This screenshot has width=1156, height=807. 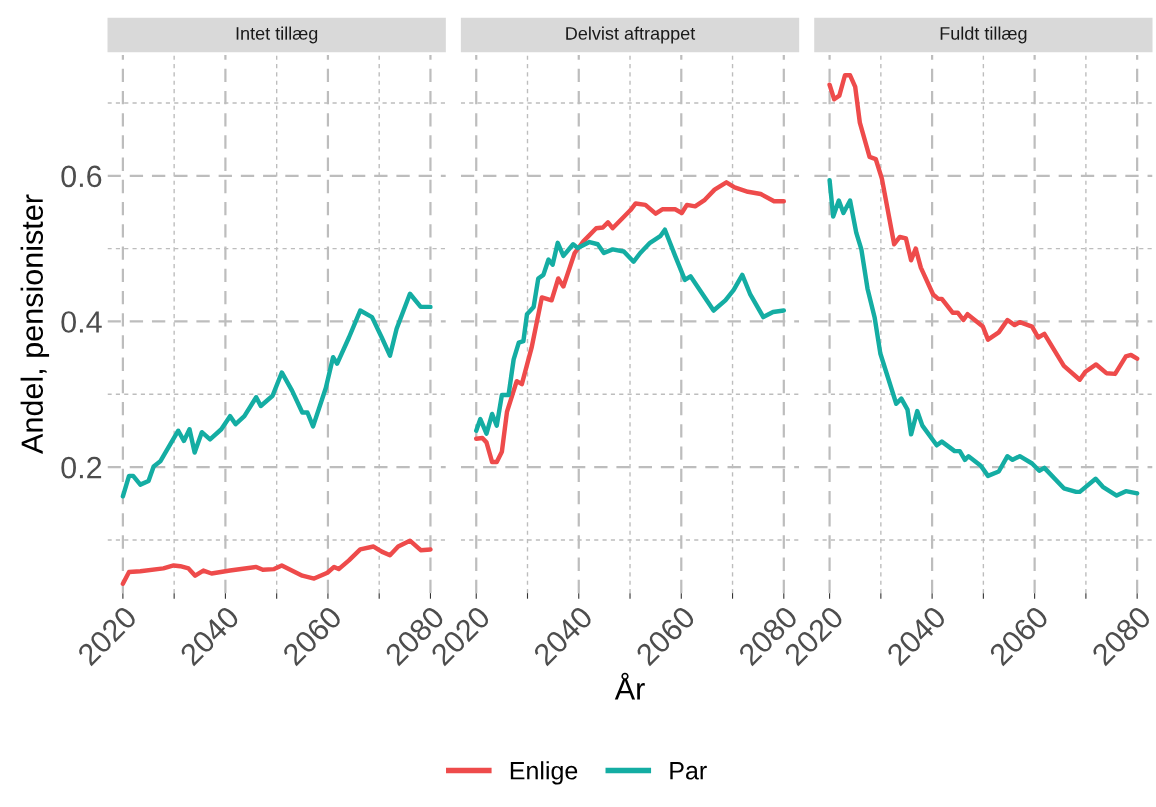 I want to click on x-axis-title: År, so click(x=629, y=686).